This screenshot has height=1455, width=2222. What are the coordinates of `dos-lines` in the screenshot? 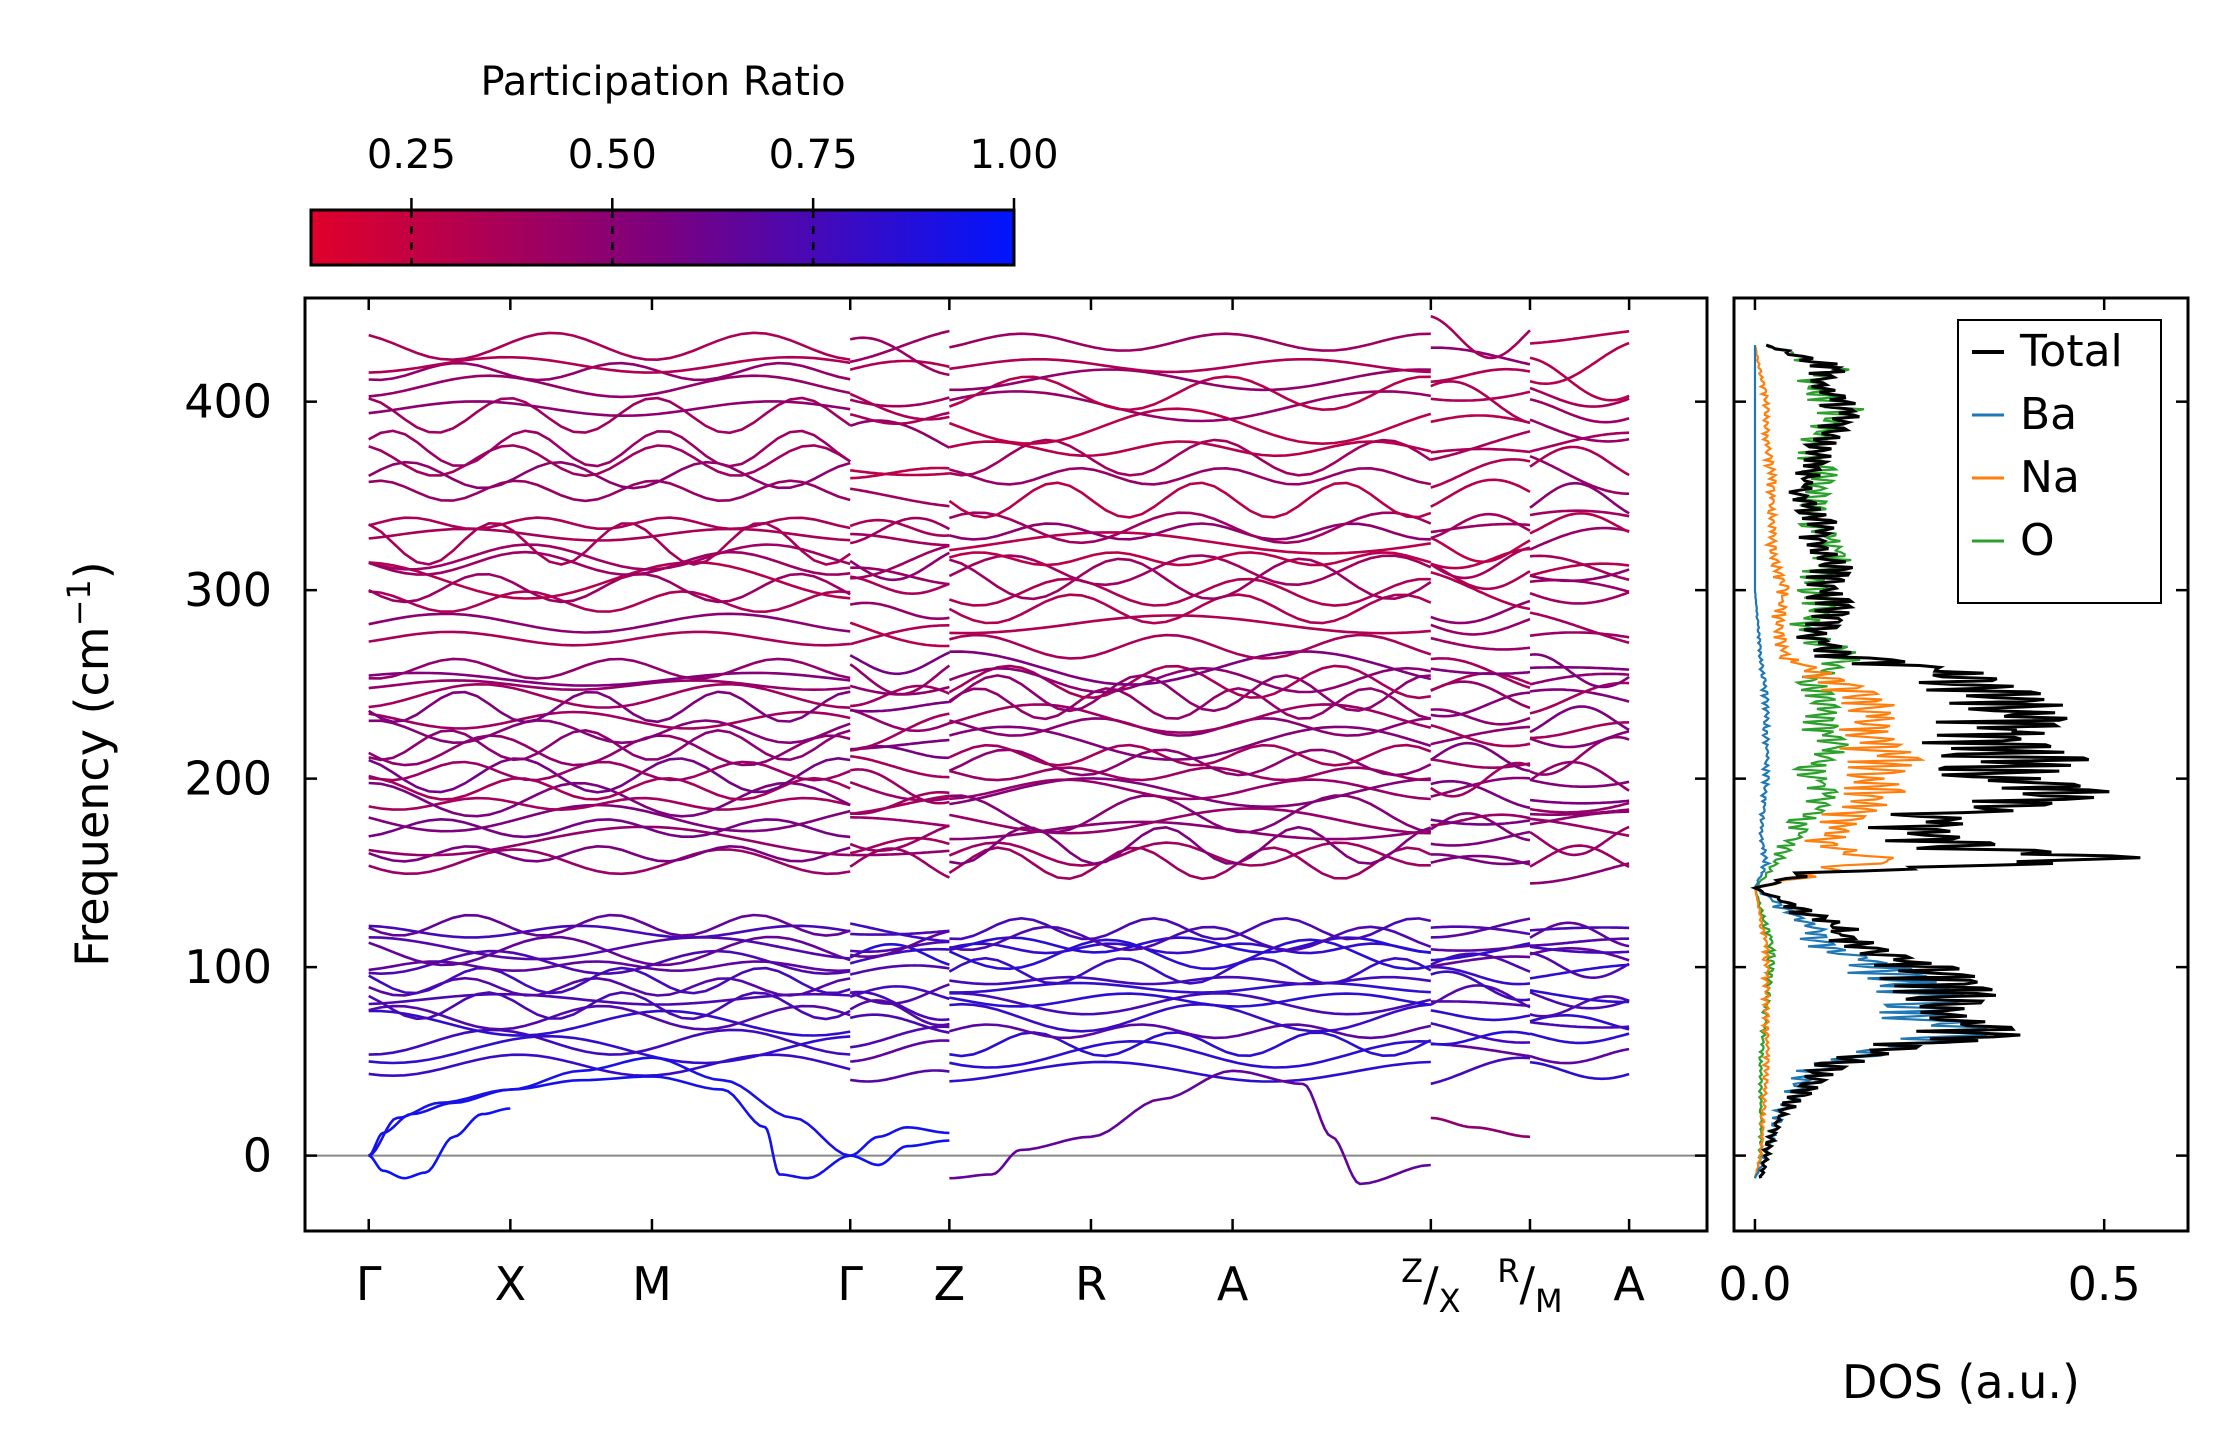 It's located at (1945, 761).